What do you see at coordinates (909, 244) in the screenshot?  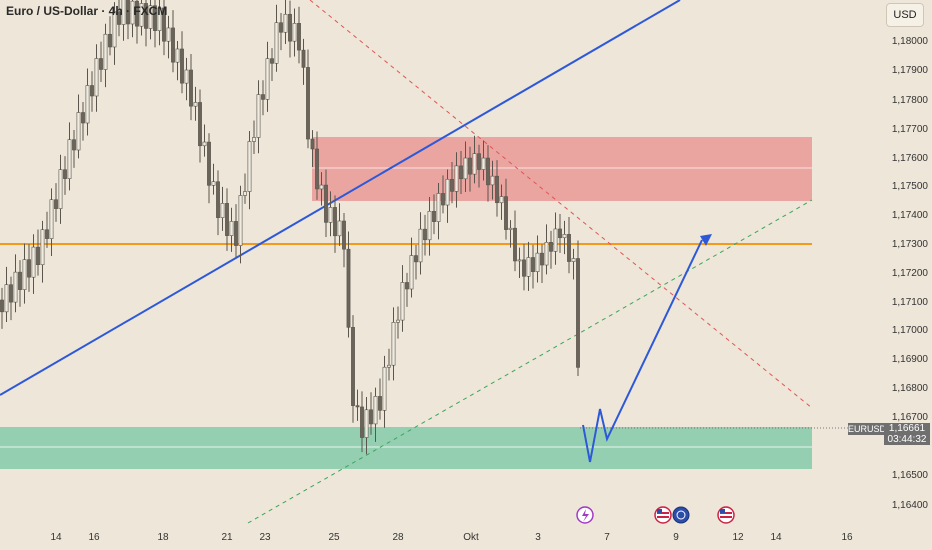 I see `price-tick: 1,17300` at bounding box center [909, 244].